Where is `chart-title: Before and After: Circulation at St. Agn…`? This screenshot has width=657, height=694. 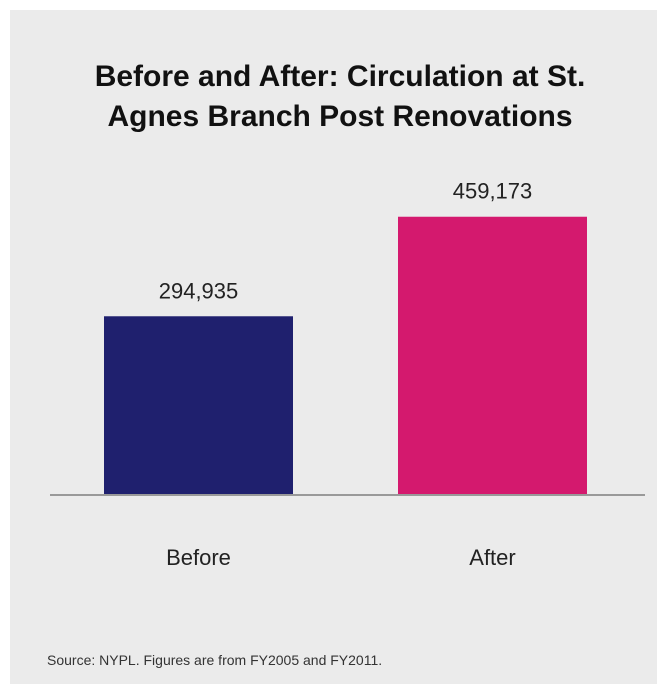
chart-title: Before and After: Circulation at St. Agn… is located at coordinates (340, 96).